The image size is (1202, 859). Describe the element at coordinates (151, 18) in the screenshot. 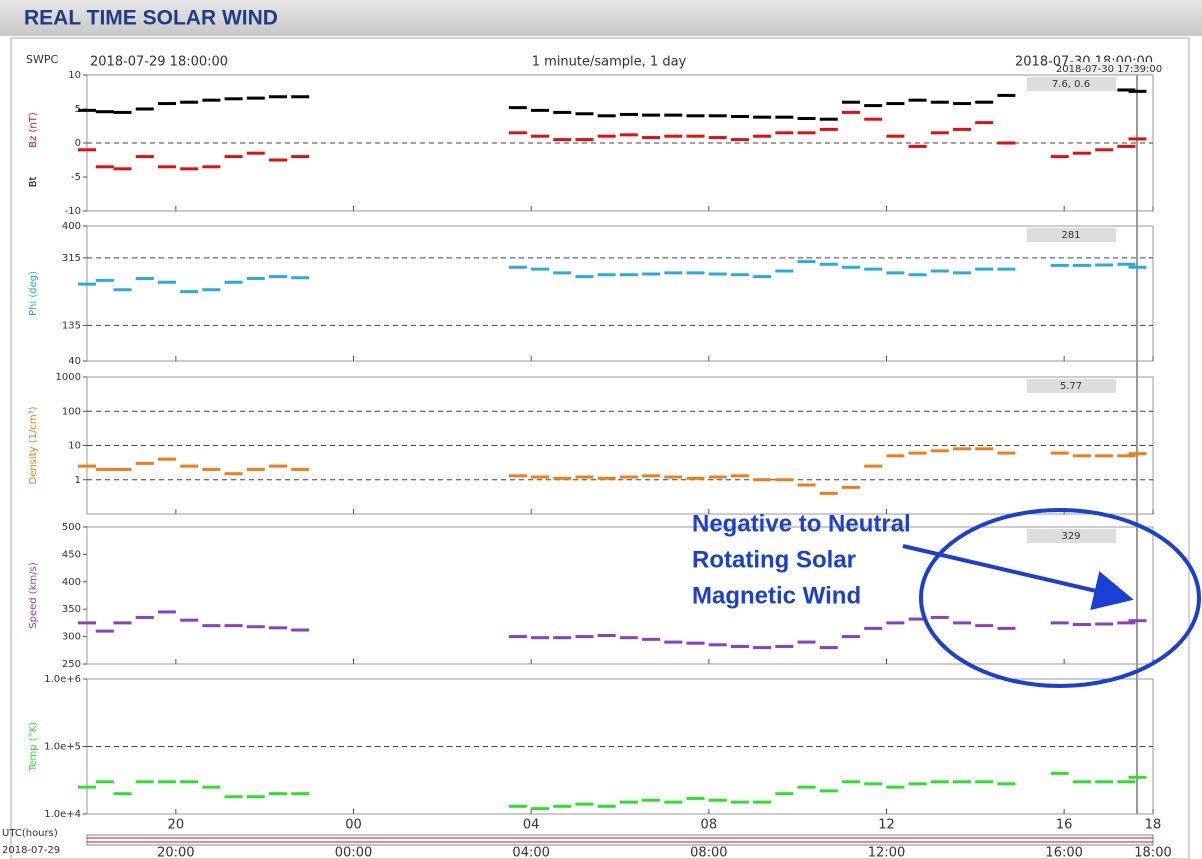

I see `page-title: REAL TIME SOLAR WIND` at that location.